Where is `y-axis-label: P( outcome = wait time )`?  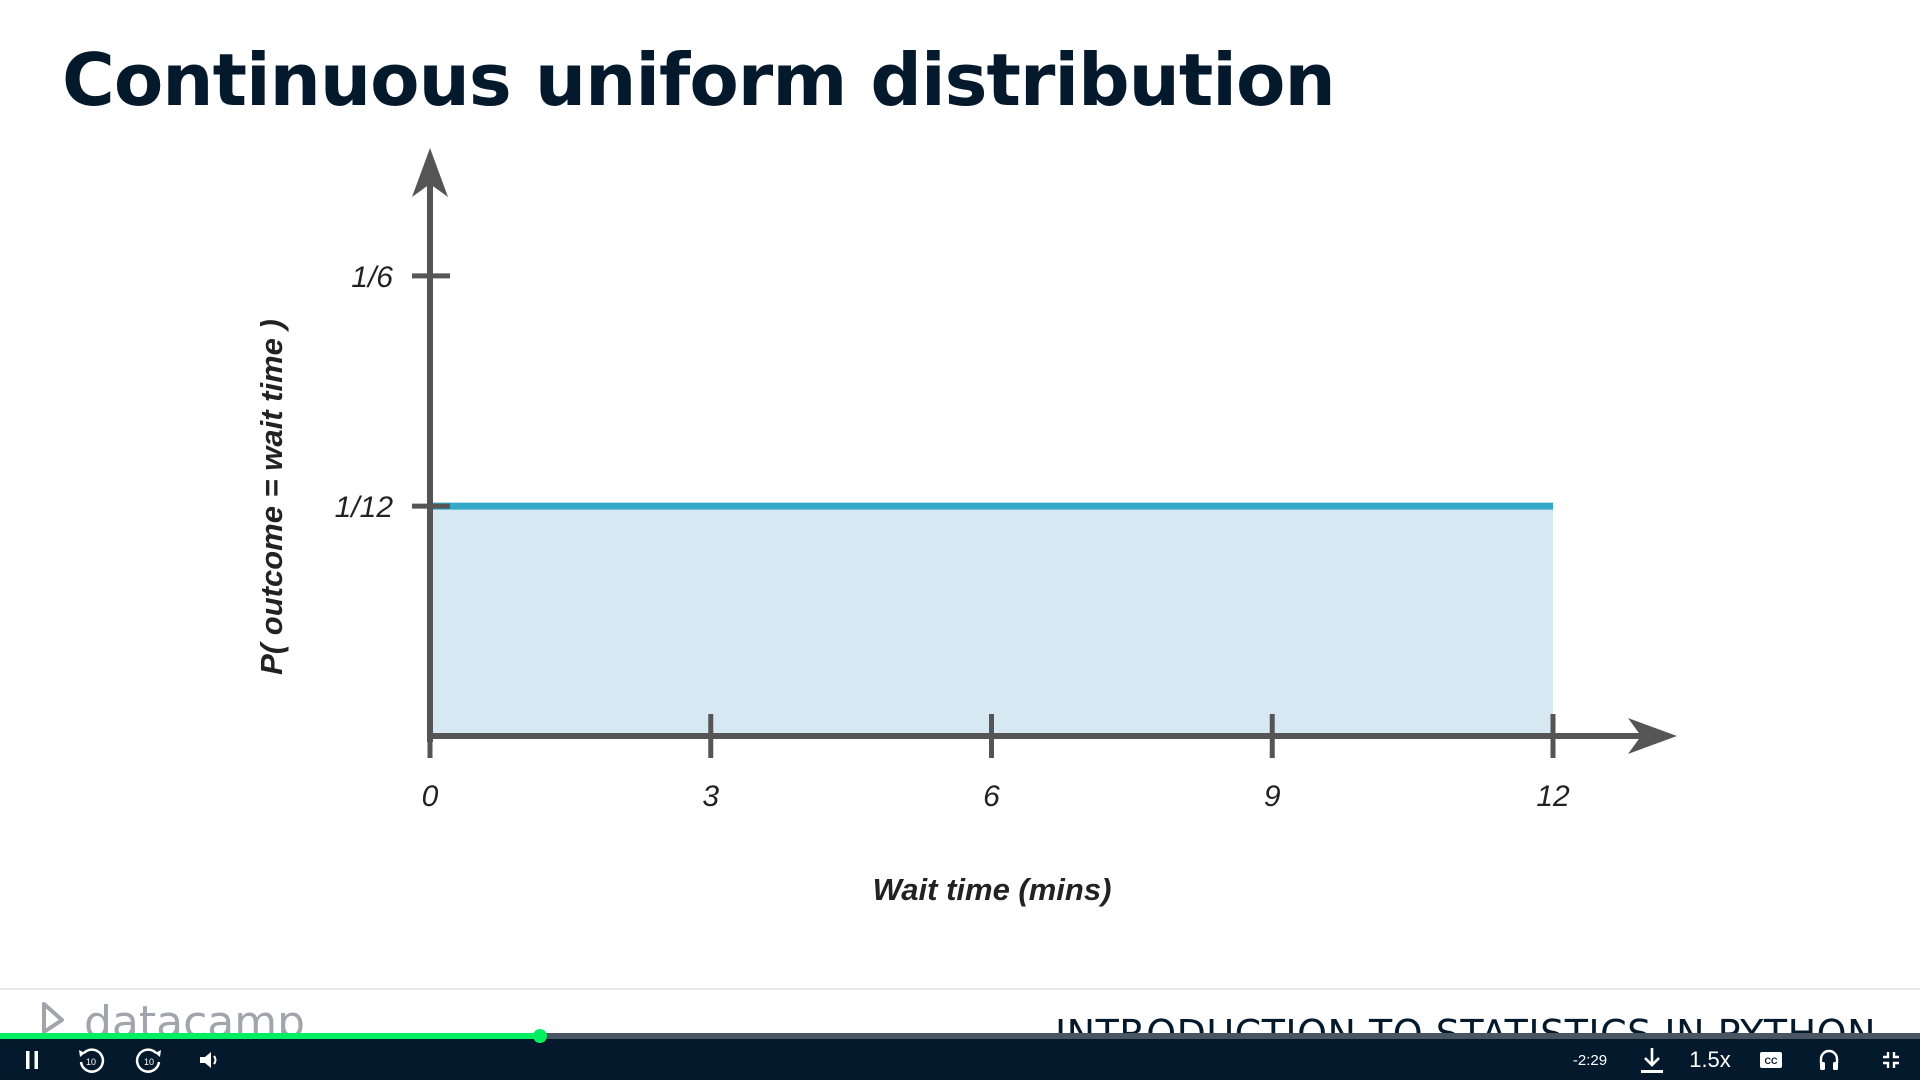 y-axis-label: P( outcome = wait time ) is located at coordinates (271, 497).